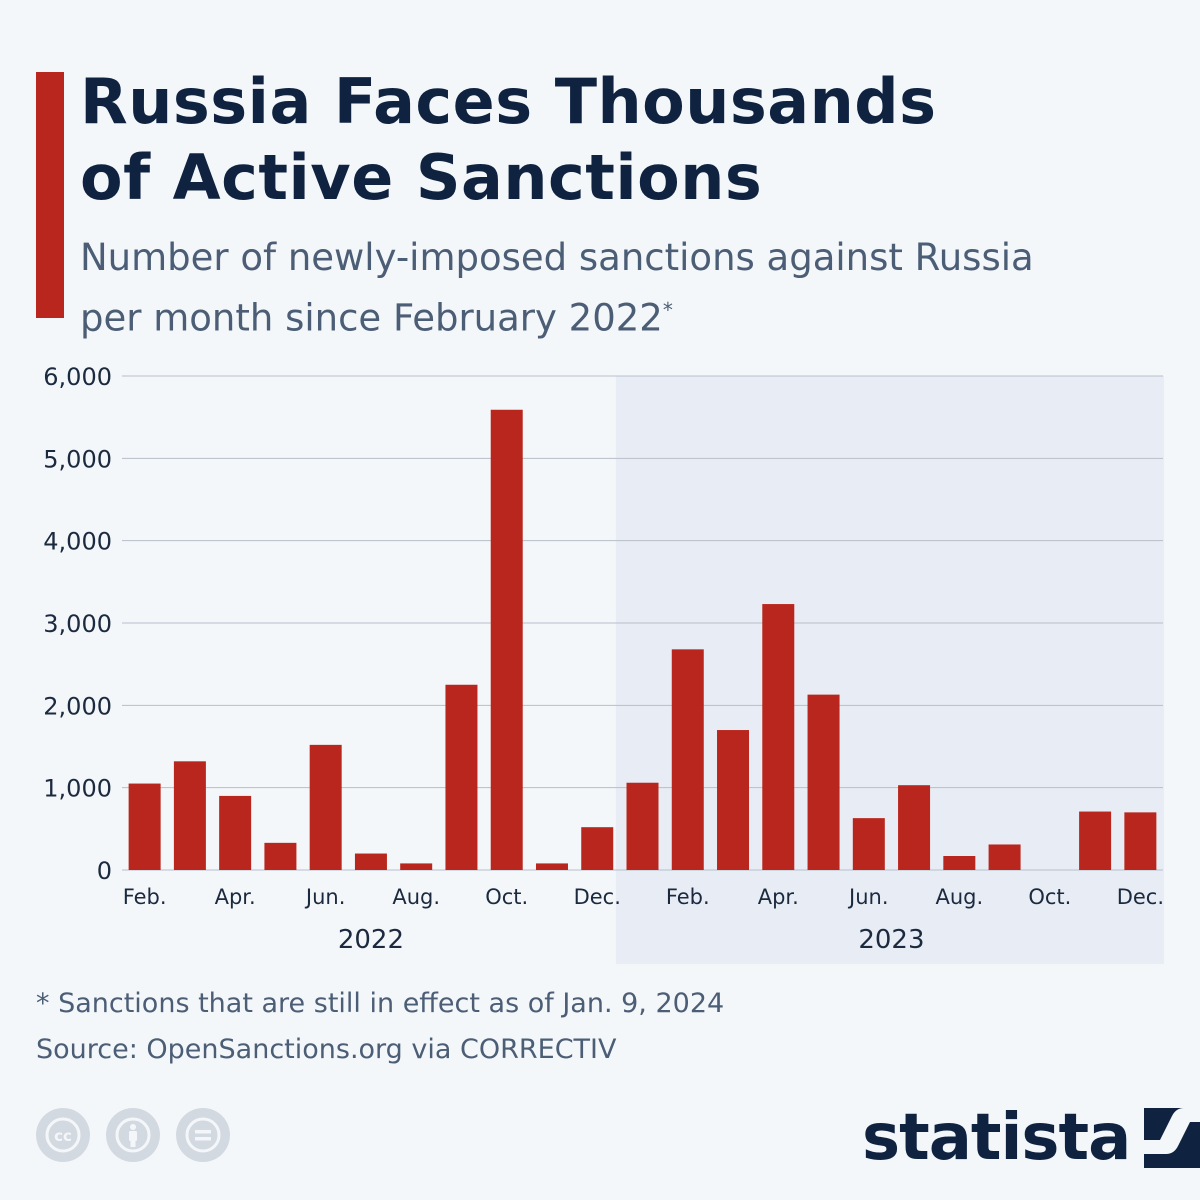  What do you see at coordinates (667, 310) in the screenshot?
I see `subtitle-footnote-mark: *` at bounding box center [667, 310].